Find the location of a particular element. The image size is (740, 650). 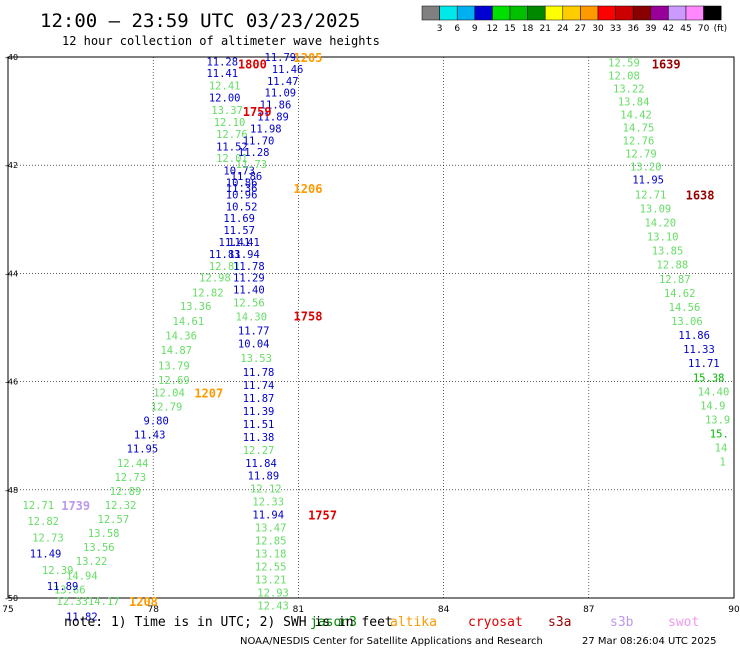

colorbar-label: 39 is located at coordinates (651, 29).